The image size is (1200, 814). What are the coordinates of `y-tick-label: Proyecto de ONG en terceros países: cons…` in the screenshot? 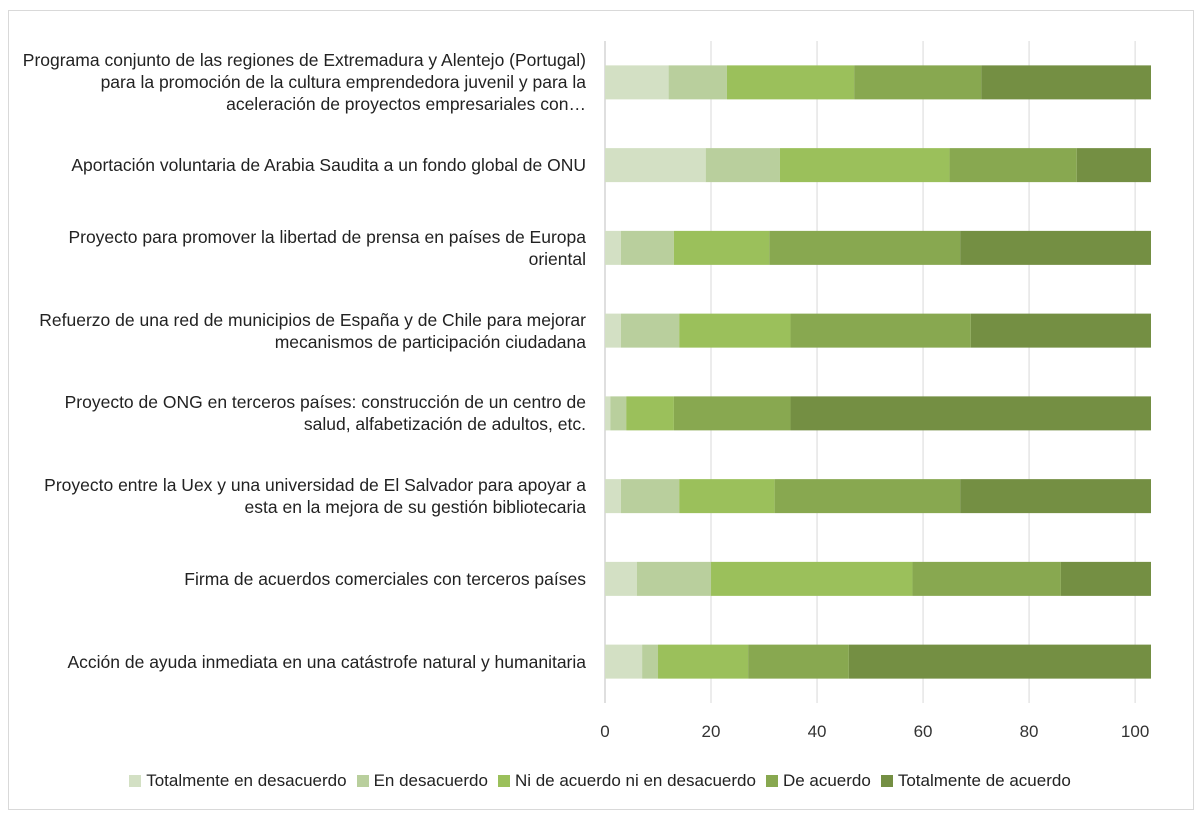 It's located at (325, 413).